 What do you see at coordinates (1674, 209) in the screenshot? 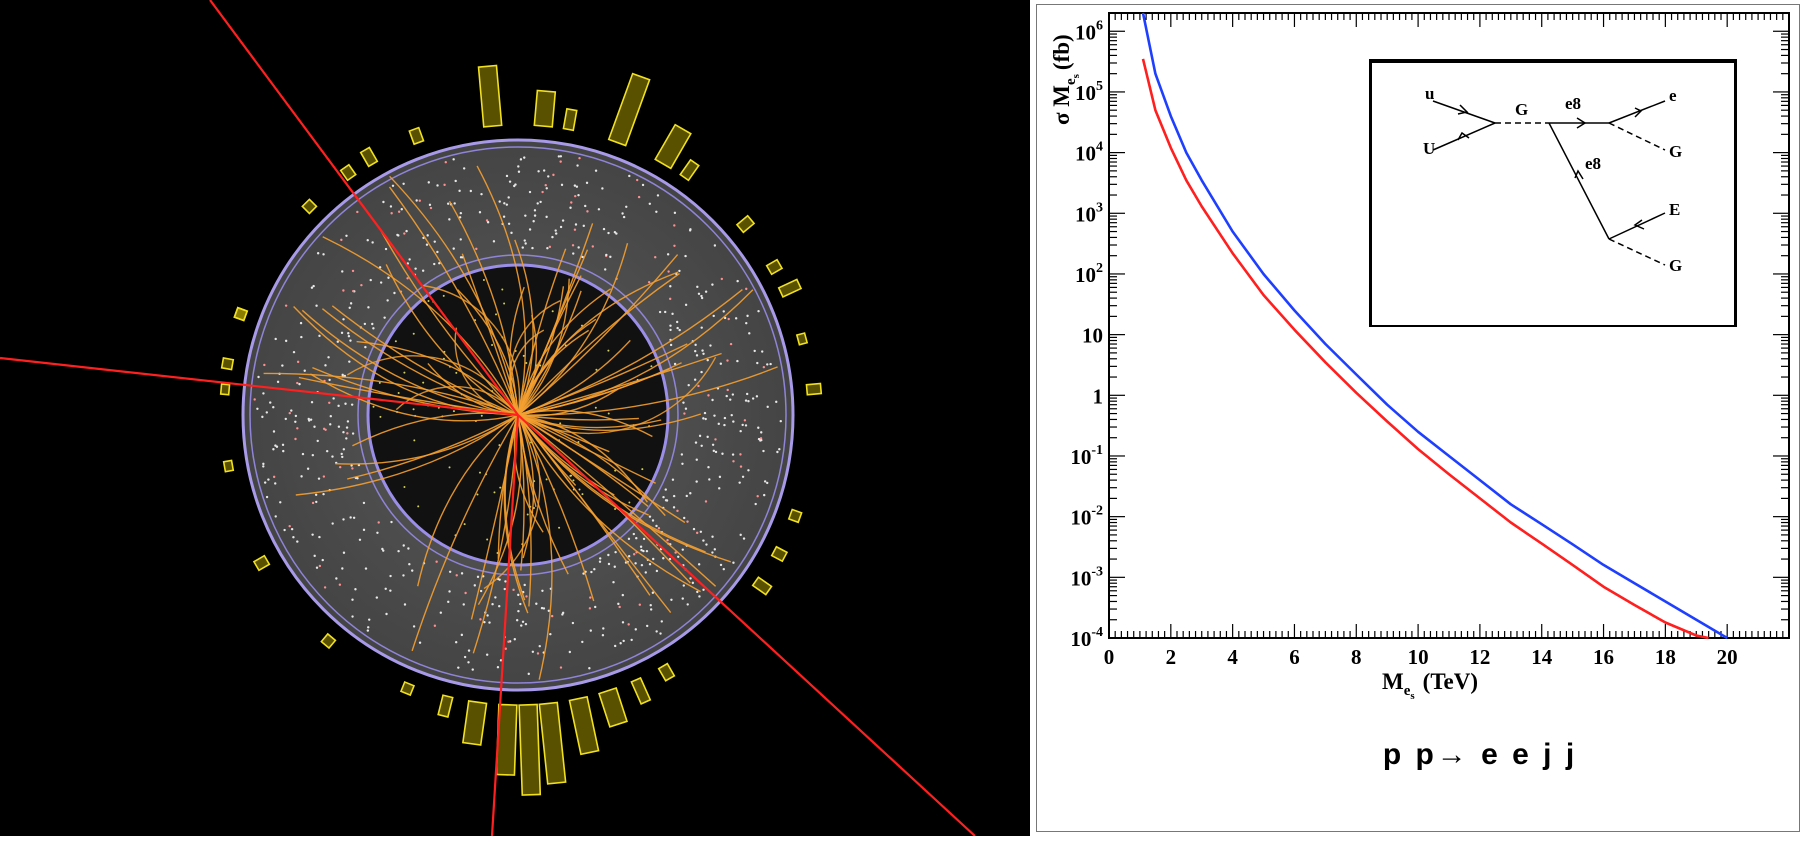
I see `diagram-label-E: E` at bounding box center [1674, 209].